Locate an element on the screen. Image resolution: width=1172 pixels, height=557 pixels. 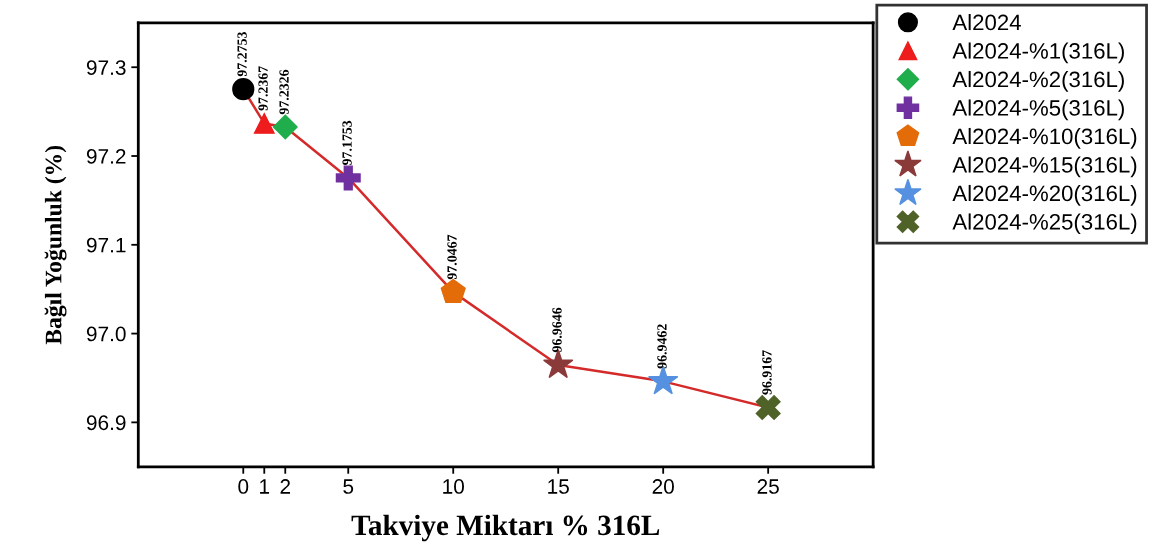
data-label: 96.9646 is located at coordinates (557, 330).